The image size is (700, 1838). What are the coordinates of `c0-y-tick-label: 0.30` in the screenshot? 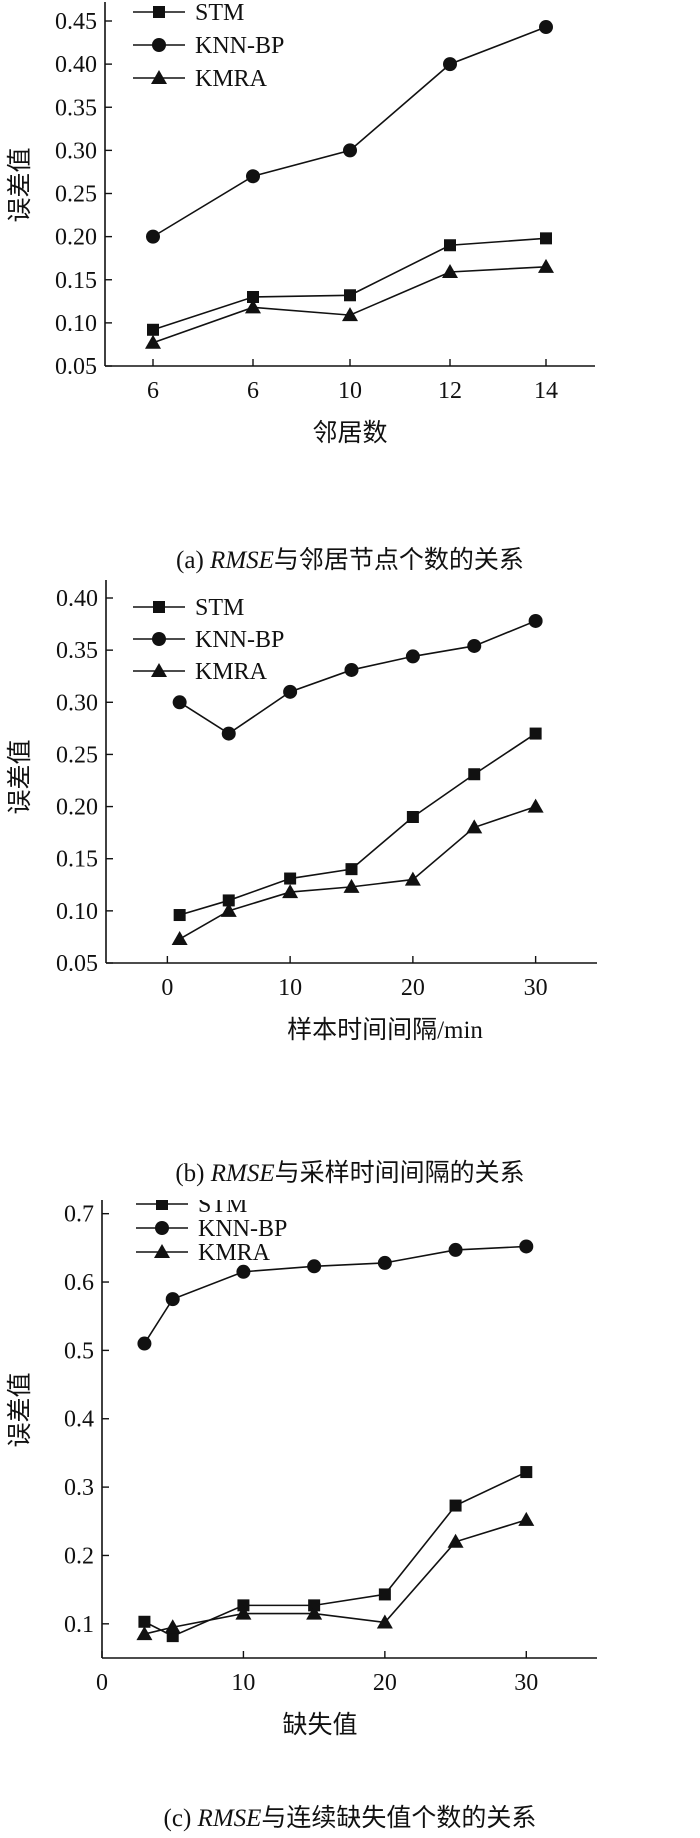 It's located at (76, 151).